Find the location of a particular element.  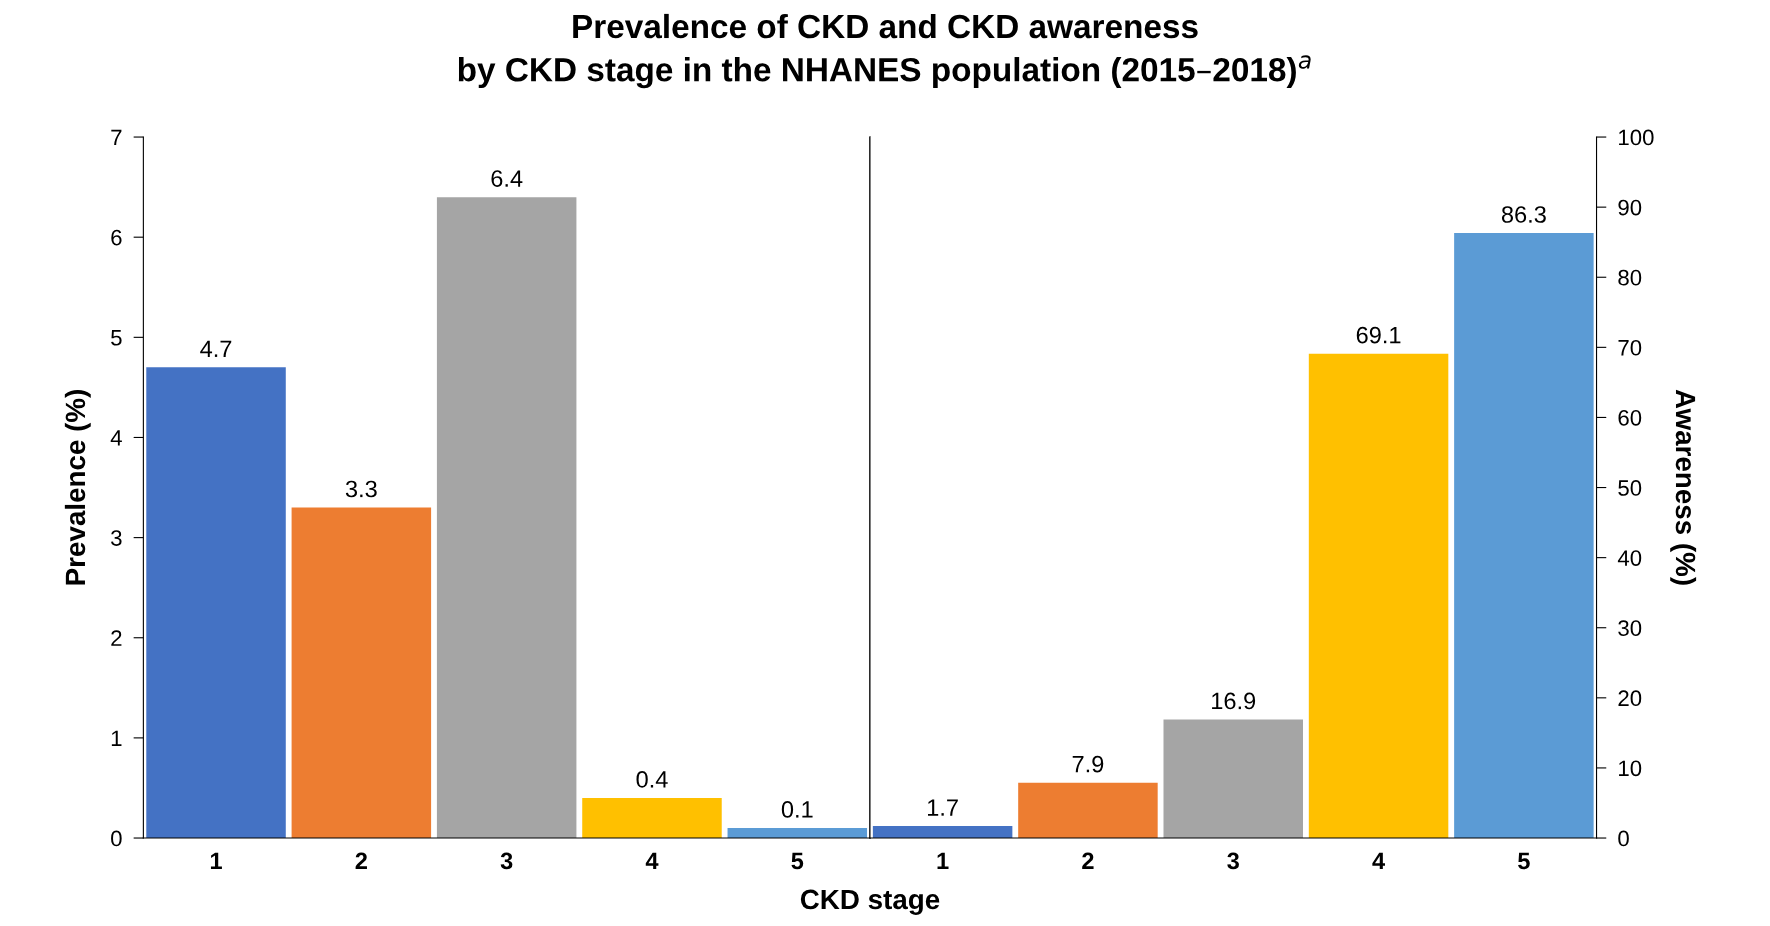

y-tick-label: 5 is located at coordinates (116, 338).